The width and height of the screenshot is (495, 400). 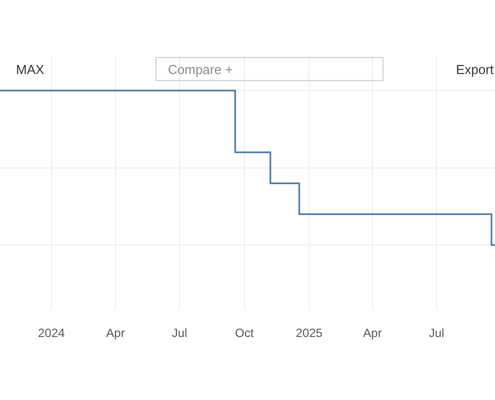 What do you see at coordinates (475, 69) in the screenshot?
I see `text: Export` at bounding box center [475, 69].